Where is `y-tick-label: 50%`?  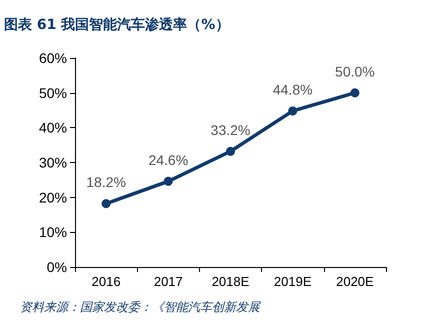
y-tick-label: 50% is located at coordinates (52, 92).